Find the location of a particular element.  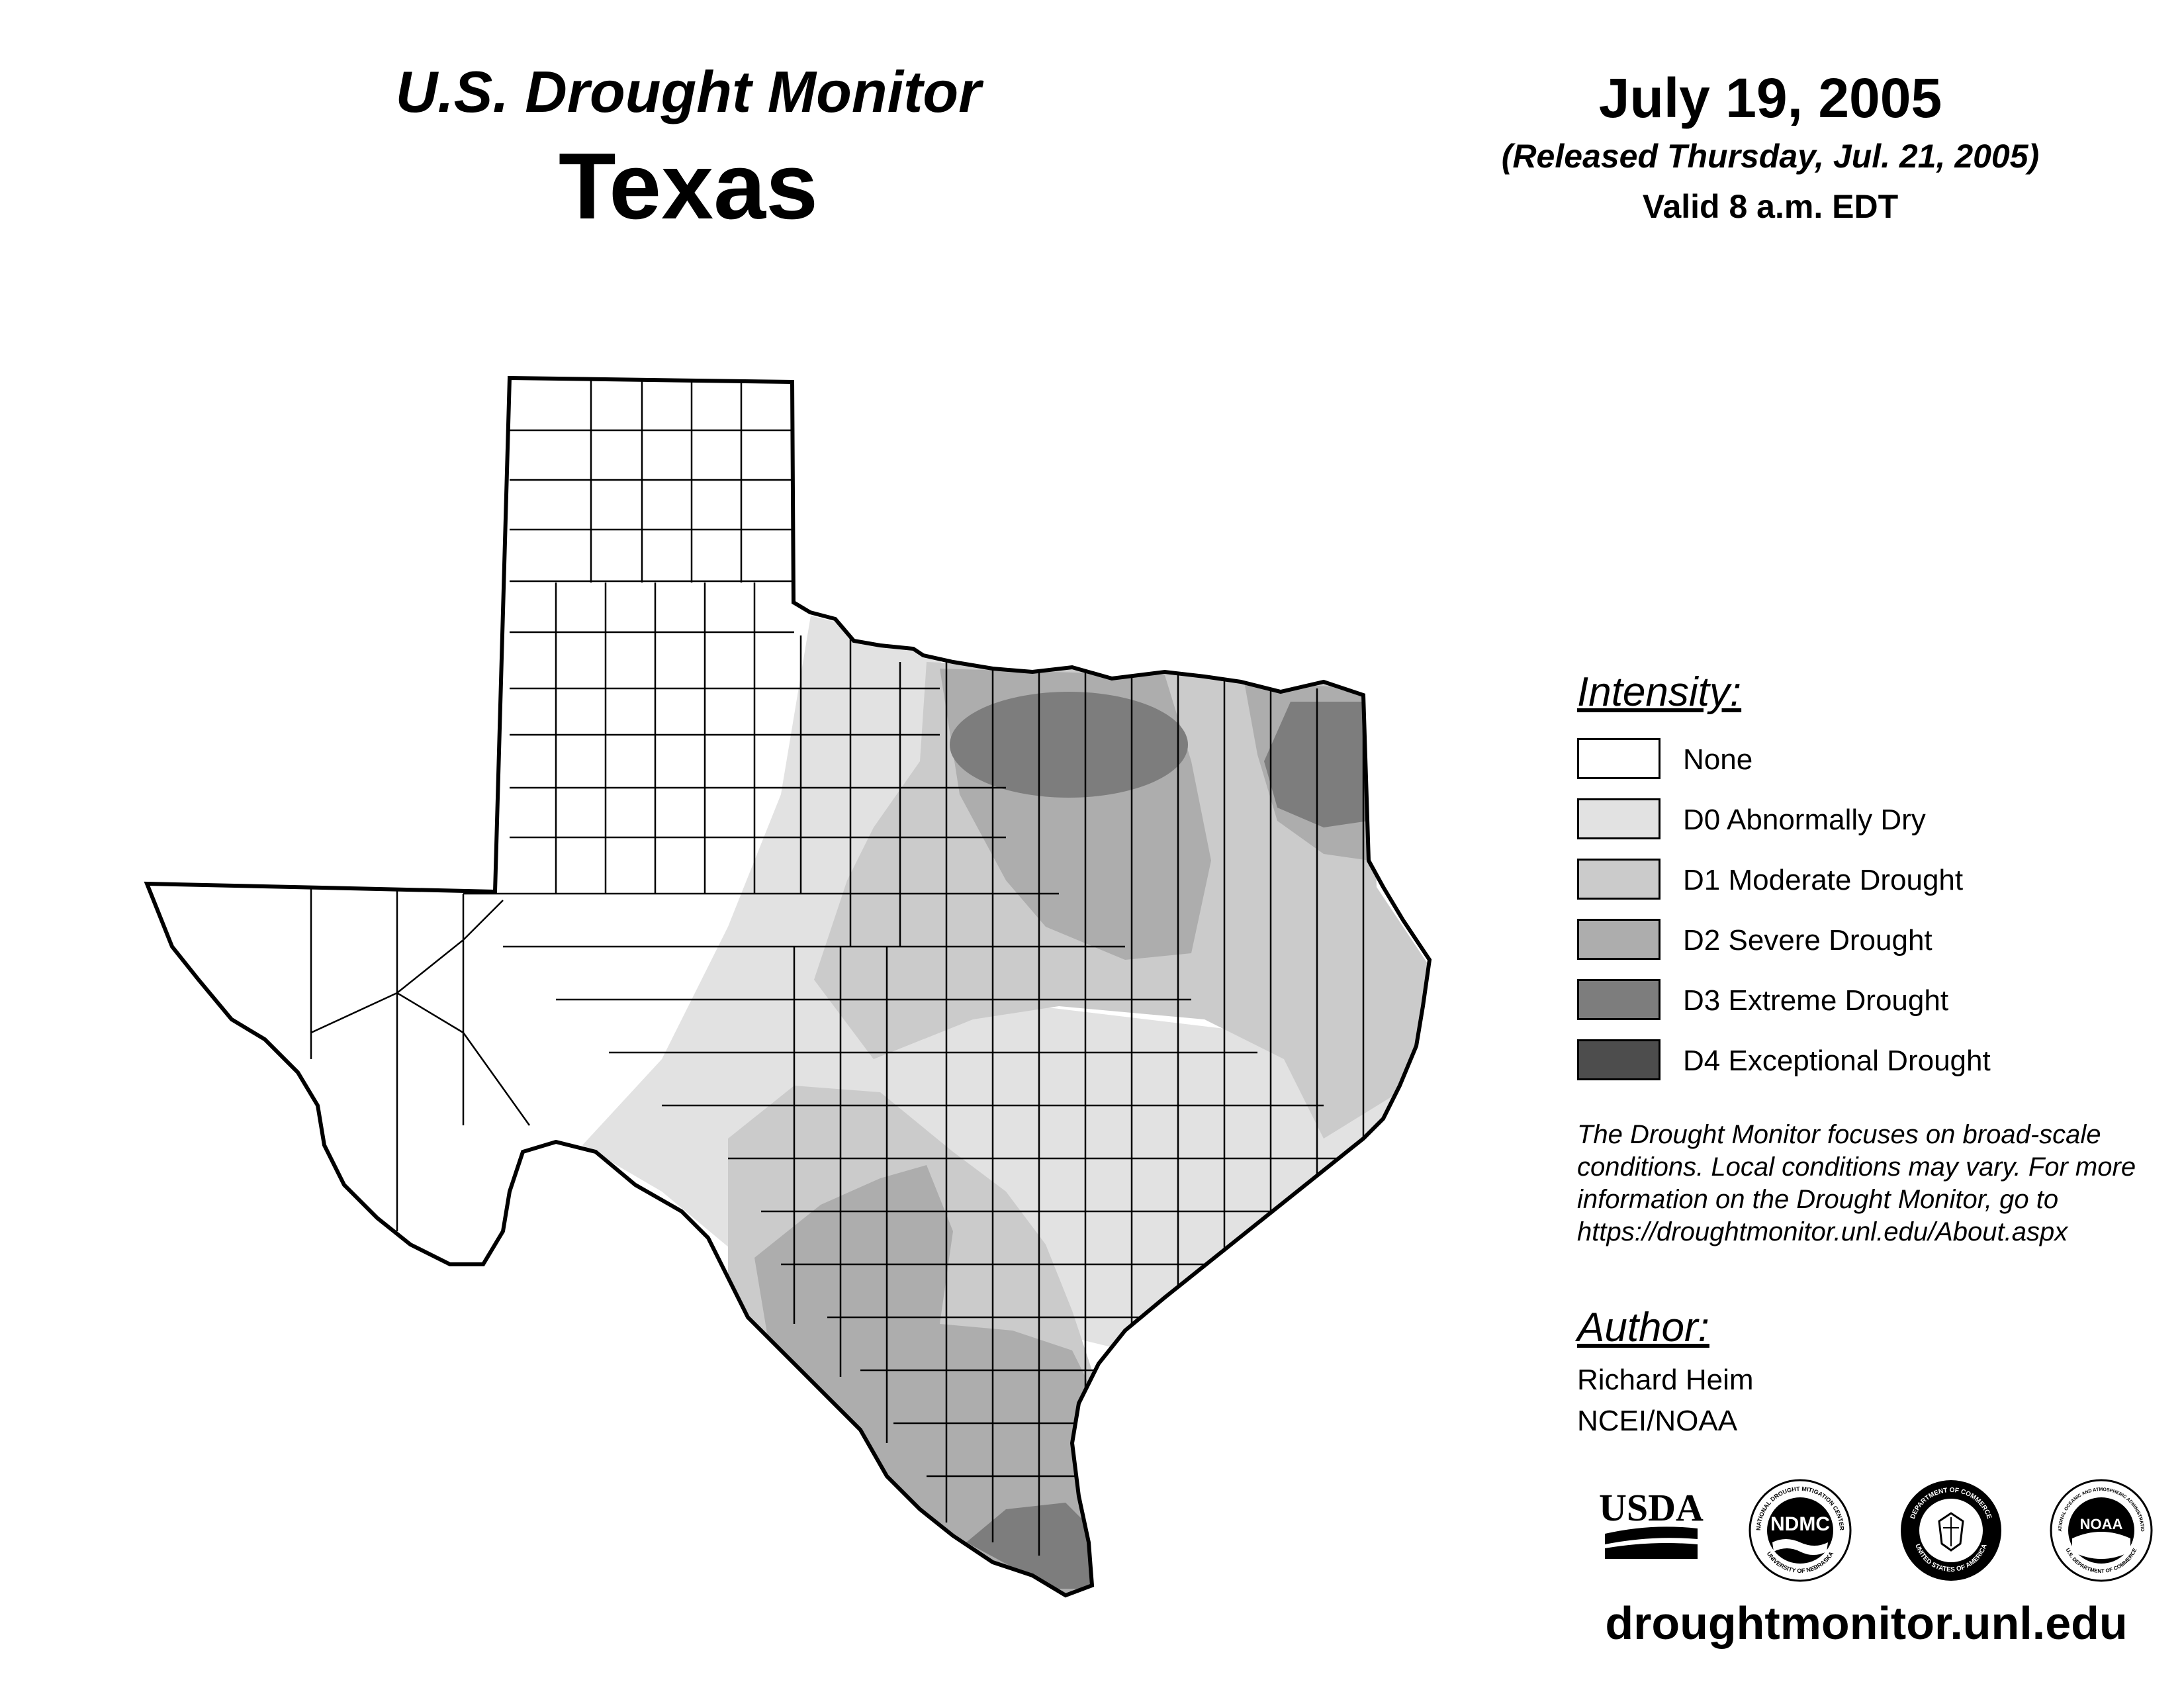

legend-label-d2: D2 Severe Drought is located at coordinates (1808, 940).